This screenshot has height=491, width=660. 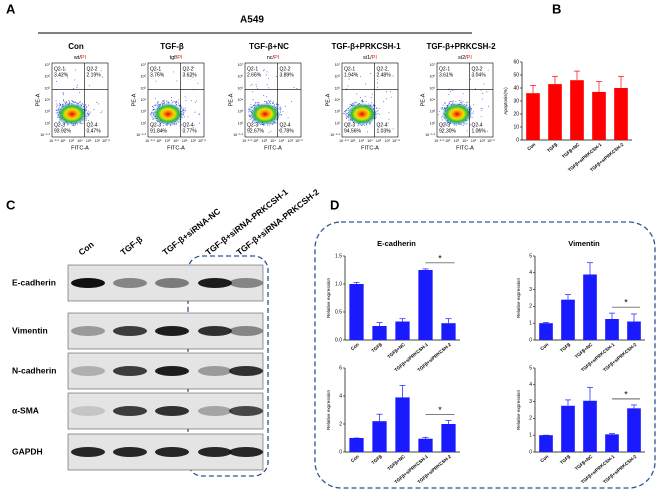 What do you see at coordinates (273, 100) in the screenshot?
I see `plot-frame` at bounding box center [273, 100].